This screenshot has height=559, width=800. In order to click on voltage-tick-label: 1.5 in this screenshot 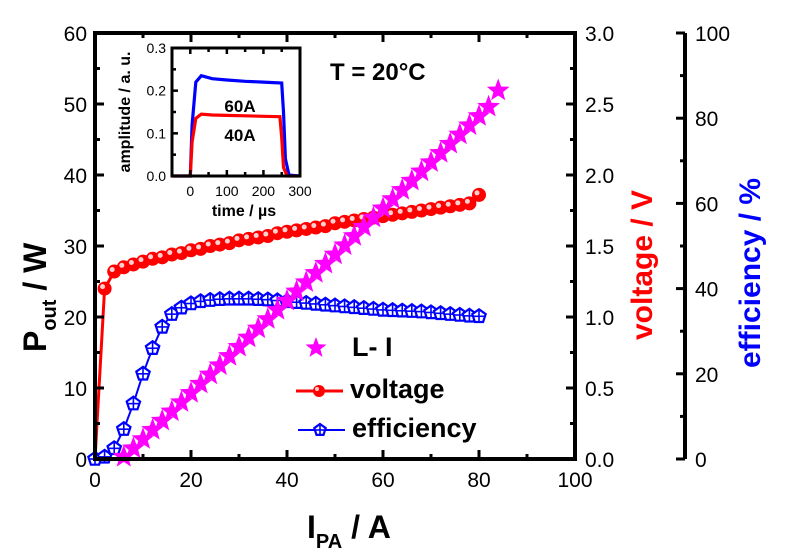, I will do `click(599, 247)`.